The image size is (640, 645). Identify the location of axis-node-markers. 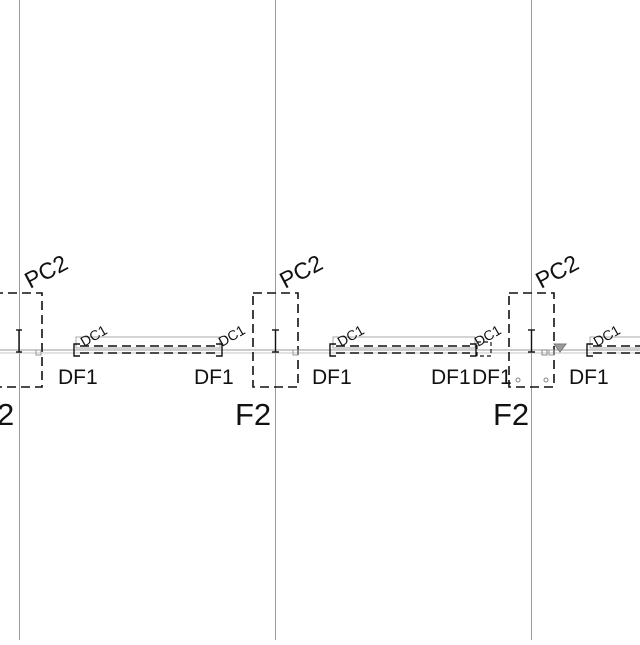
(295, 352).